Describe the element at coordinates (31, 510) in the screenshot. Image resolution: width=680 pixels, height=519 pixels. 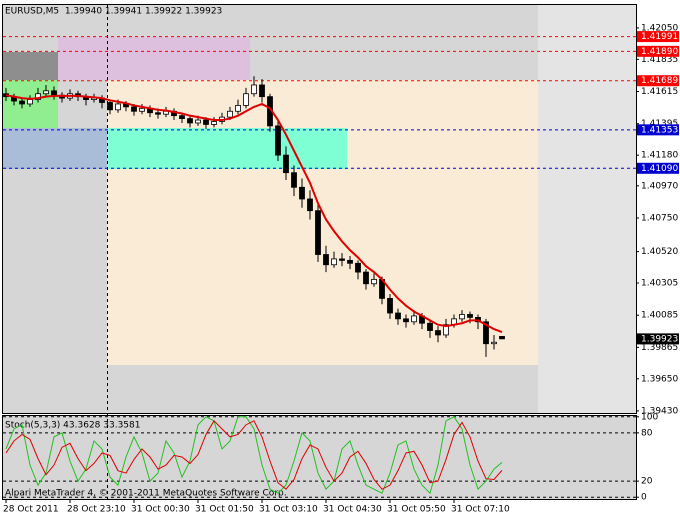
I see `x-tick-label: 28 Oct 2011` at that location.